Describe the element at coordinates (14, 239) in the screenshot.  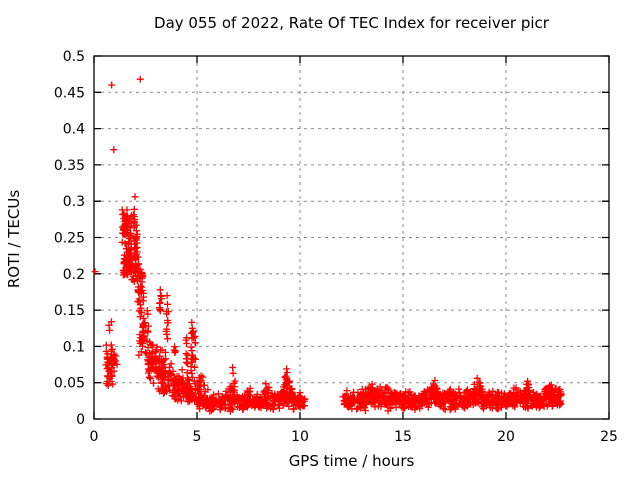
I see `y-axis-label: ROTI / TECUs` at that location.